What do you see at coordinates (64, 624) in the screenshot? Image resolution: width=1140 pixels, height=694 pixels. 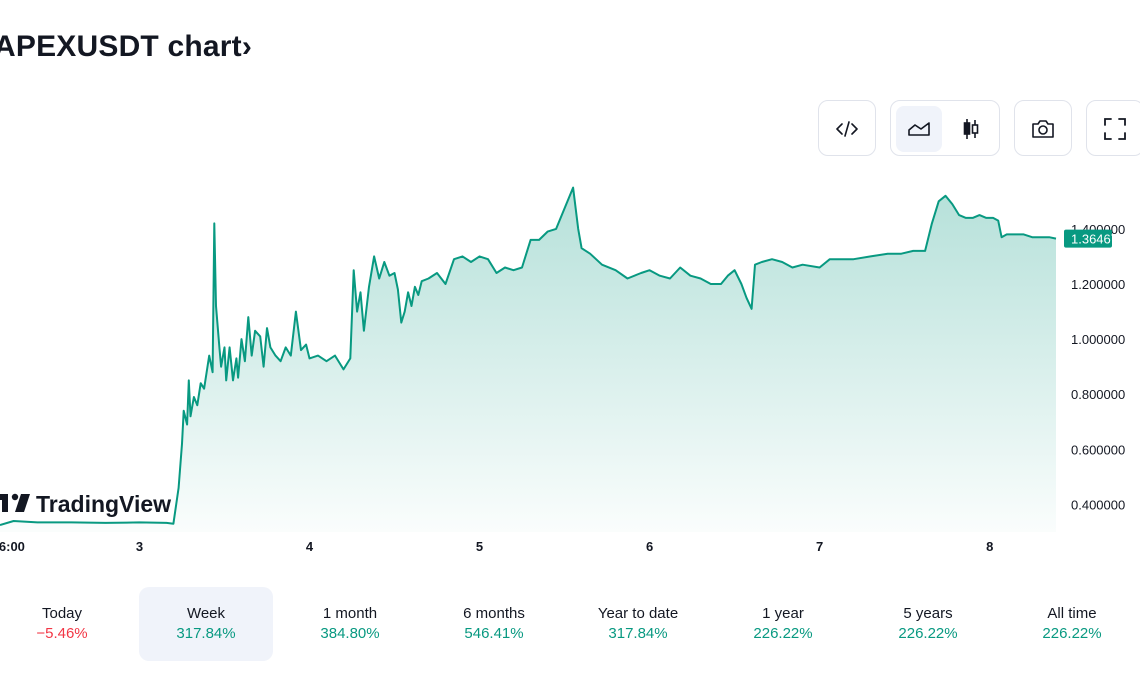 I see `period-tab: Today −5.46%` at bounding box center [64, 624].